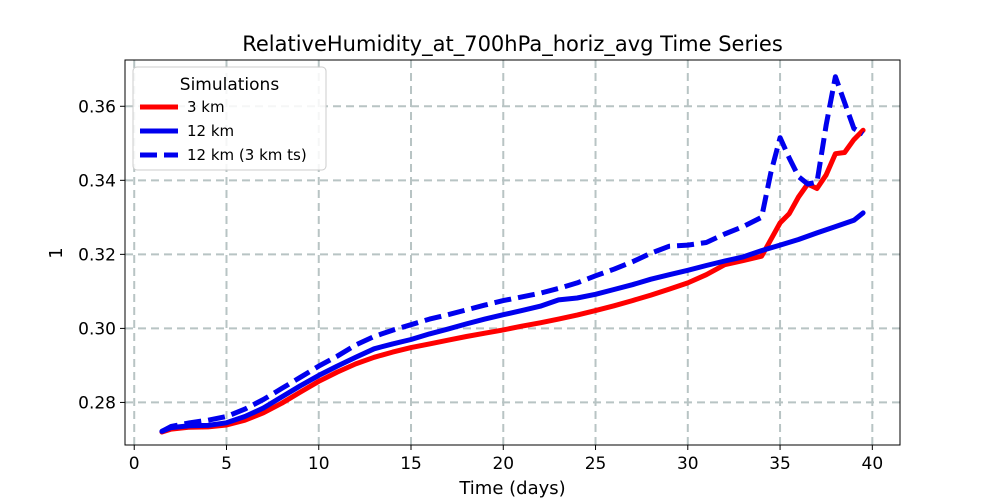 The height and width of the screenshot is (500, 1000). What do you see at coordinates (210, 131) in the screenshot?
I see `legend-label-12km: 12 km` at bounding box center [210, 131].